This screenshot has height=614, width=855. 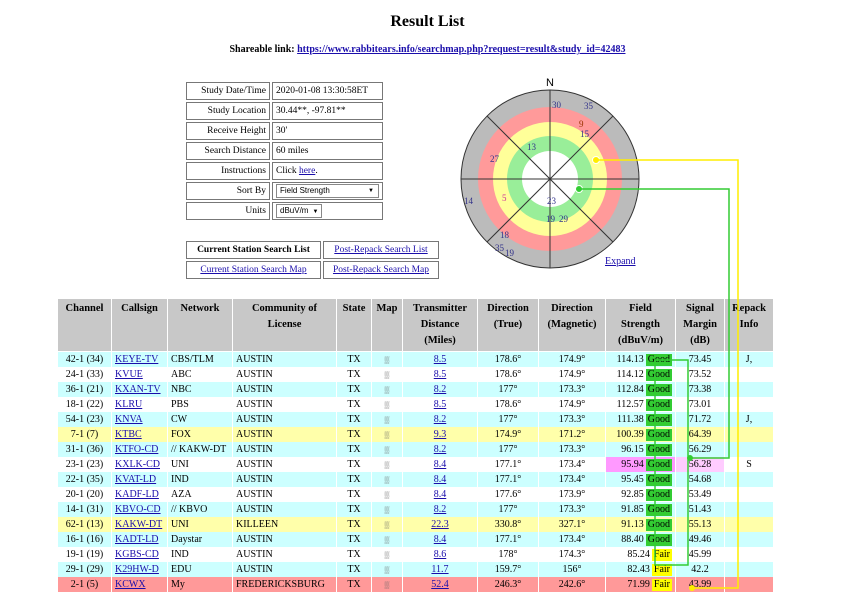 I want to click on col-header-direction-magnetic: Direction (Magnetic), so click(x=572, y=325).